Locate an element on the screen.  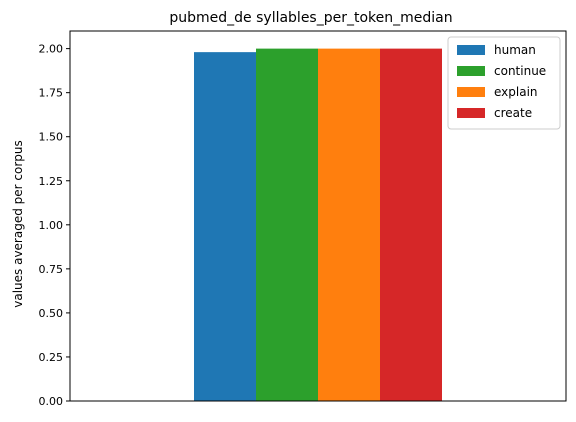
bar-continue is located at coordinates (287, 224).